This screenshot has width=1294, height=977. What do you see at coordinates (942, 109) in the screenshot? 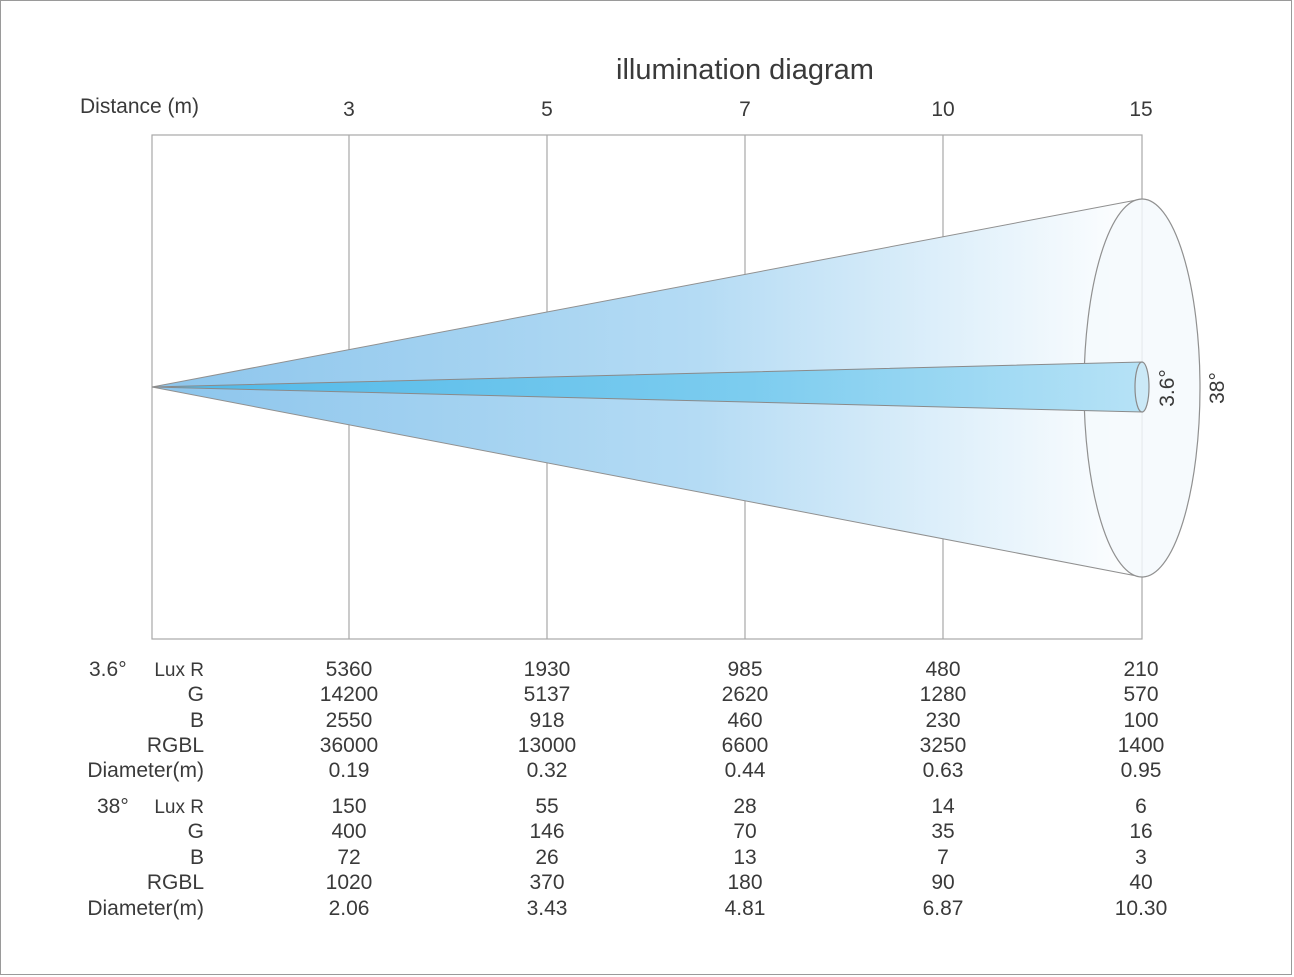
I see `distance-tick: 10` at bounding box center [942, 109].